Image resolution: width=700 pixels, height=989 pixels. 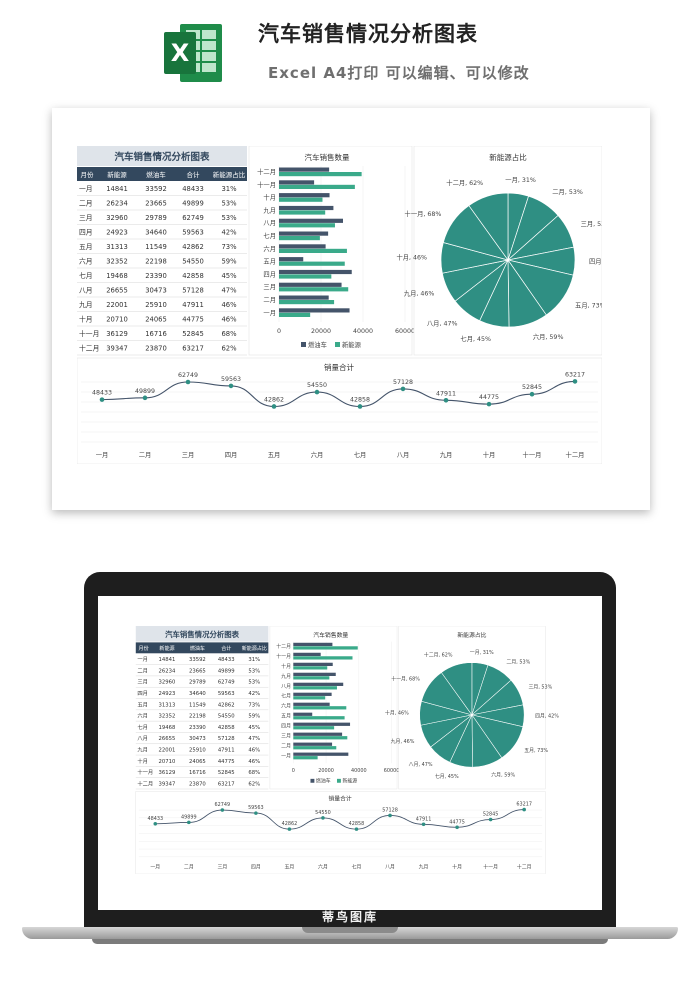 I want to click on pie-label: 五月, 73%, so click(x=588, y=305).